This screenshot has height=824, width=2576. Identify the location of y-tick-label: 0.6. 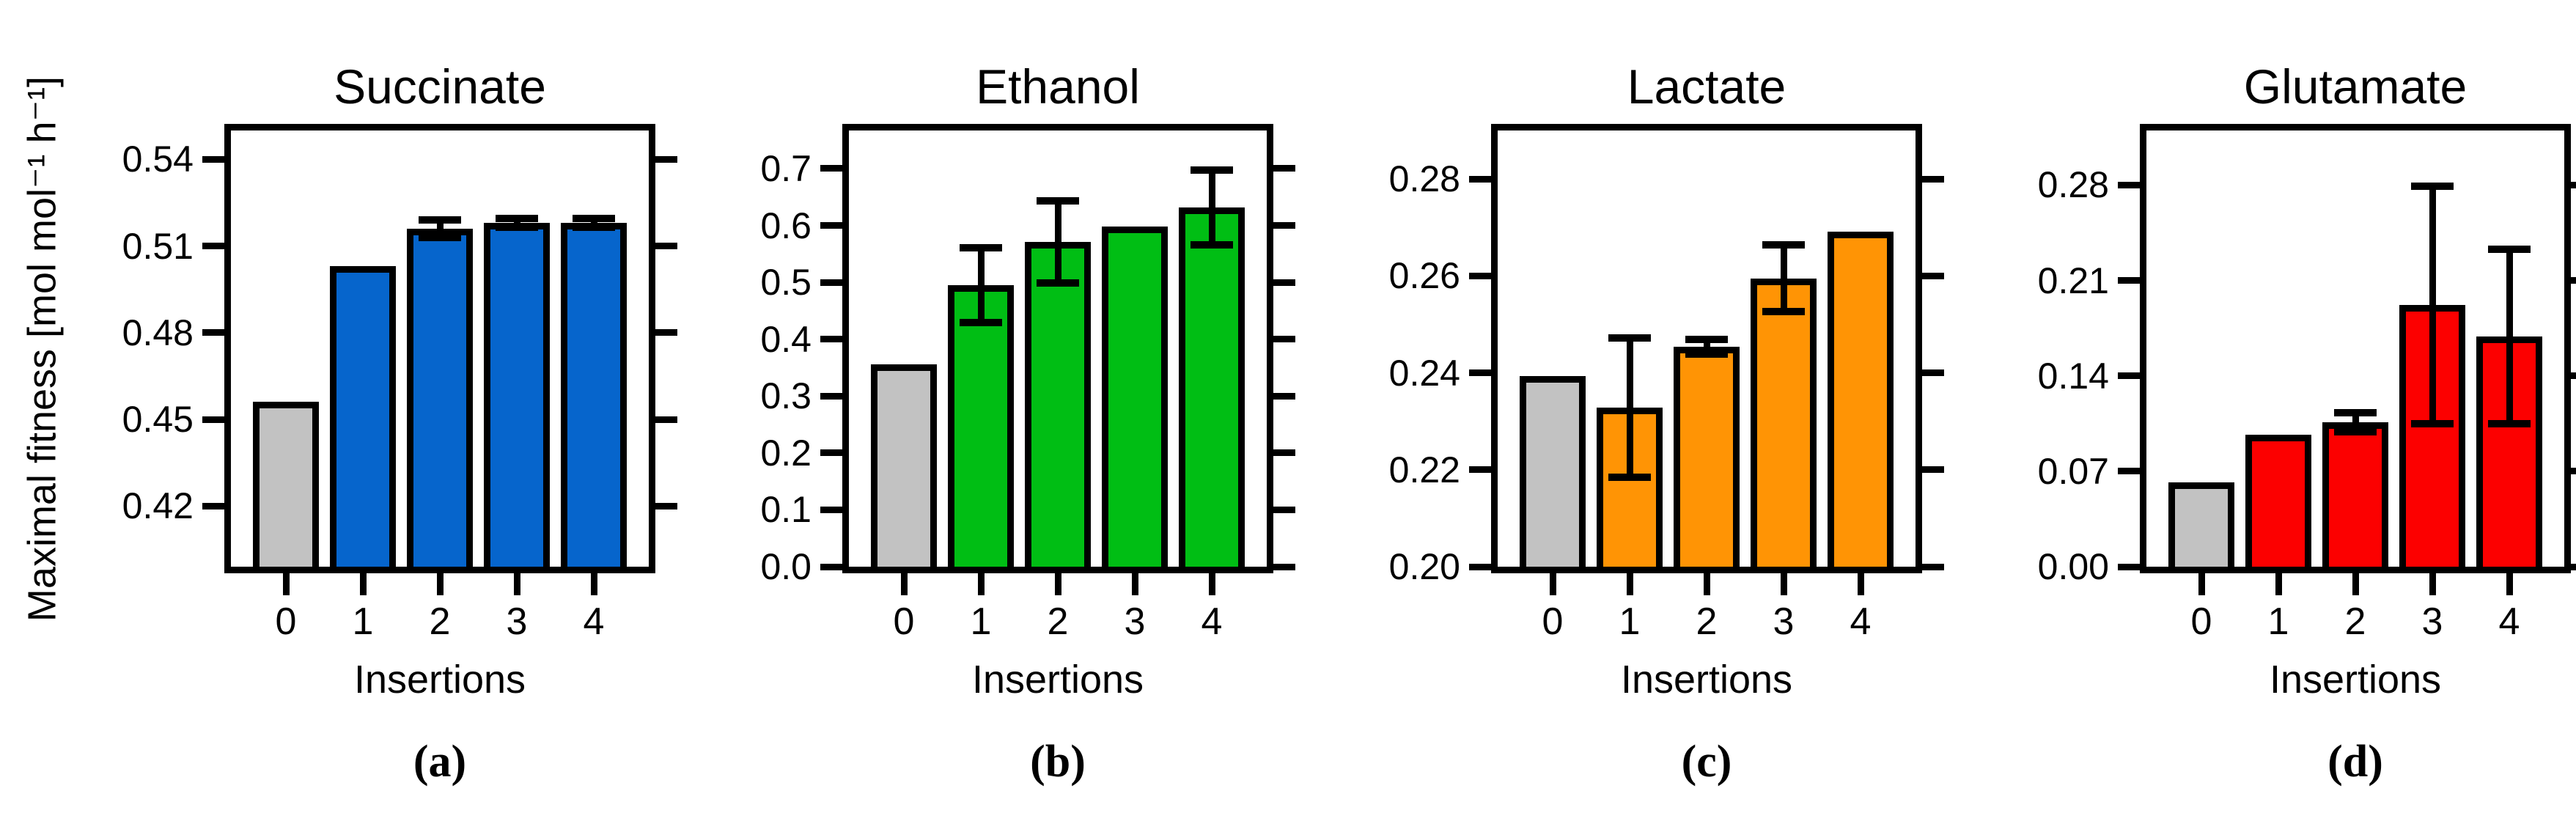
(786, 225).